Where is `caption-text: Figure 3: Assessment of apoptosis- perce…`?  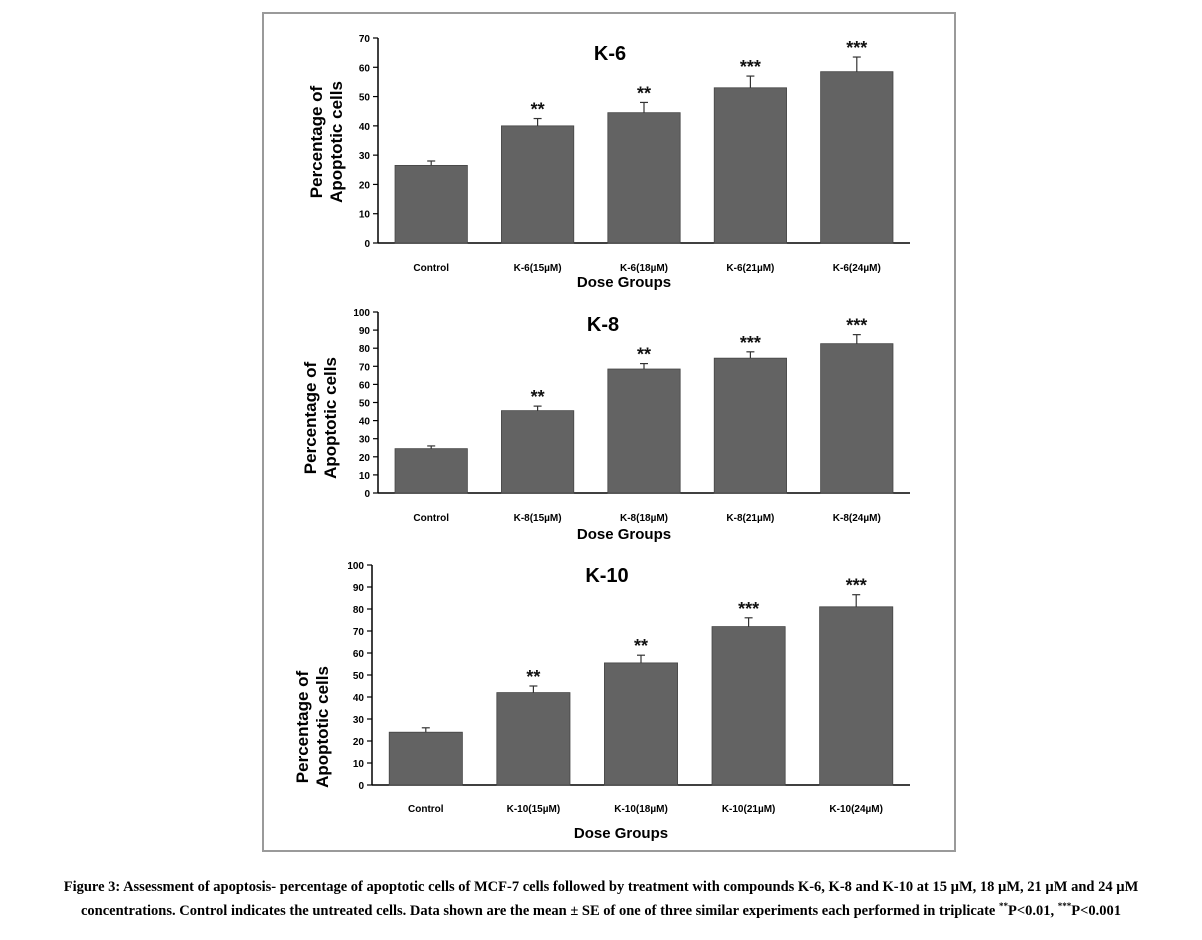
caption-text: Figure 3: Assessment of apoptosis- perce… is located at coordinates (601, 899).